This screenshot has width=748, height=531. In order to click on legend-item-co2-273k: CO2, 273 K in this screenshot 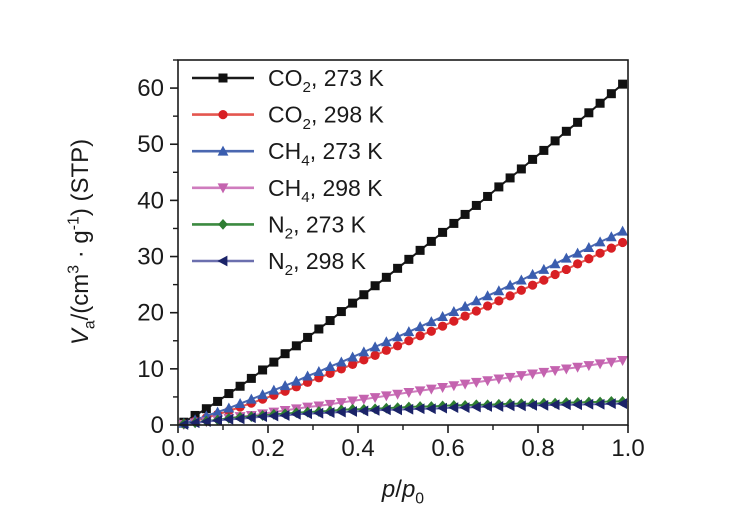, I will do `click(288, 80)`.